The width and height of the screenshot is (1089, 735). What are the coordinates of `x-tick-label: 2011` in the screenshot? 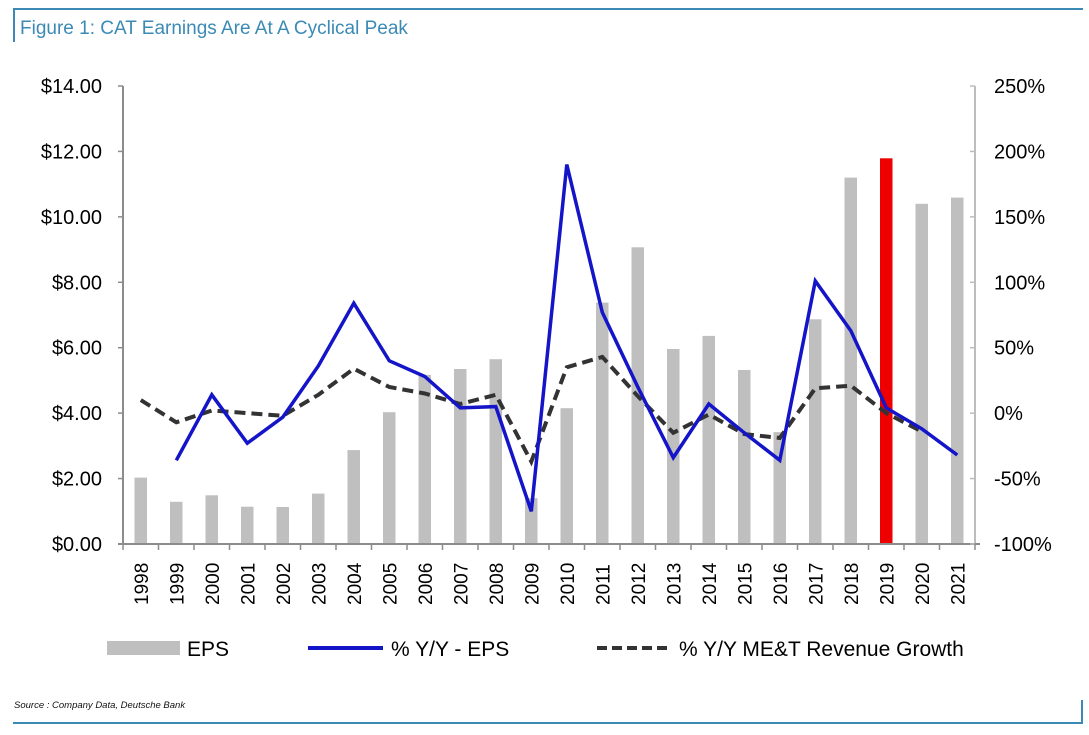 It's located at (603, 584).